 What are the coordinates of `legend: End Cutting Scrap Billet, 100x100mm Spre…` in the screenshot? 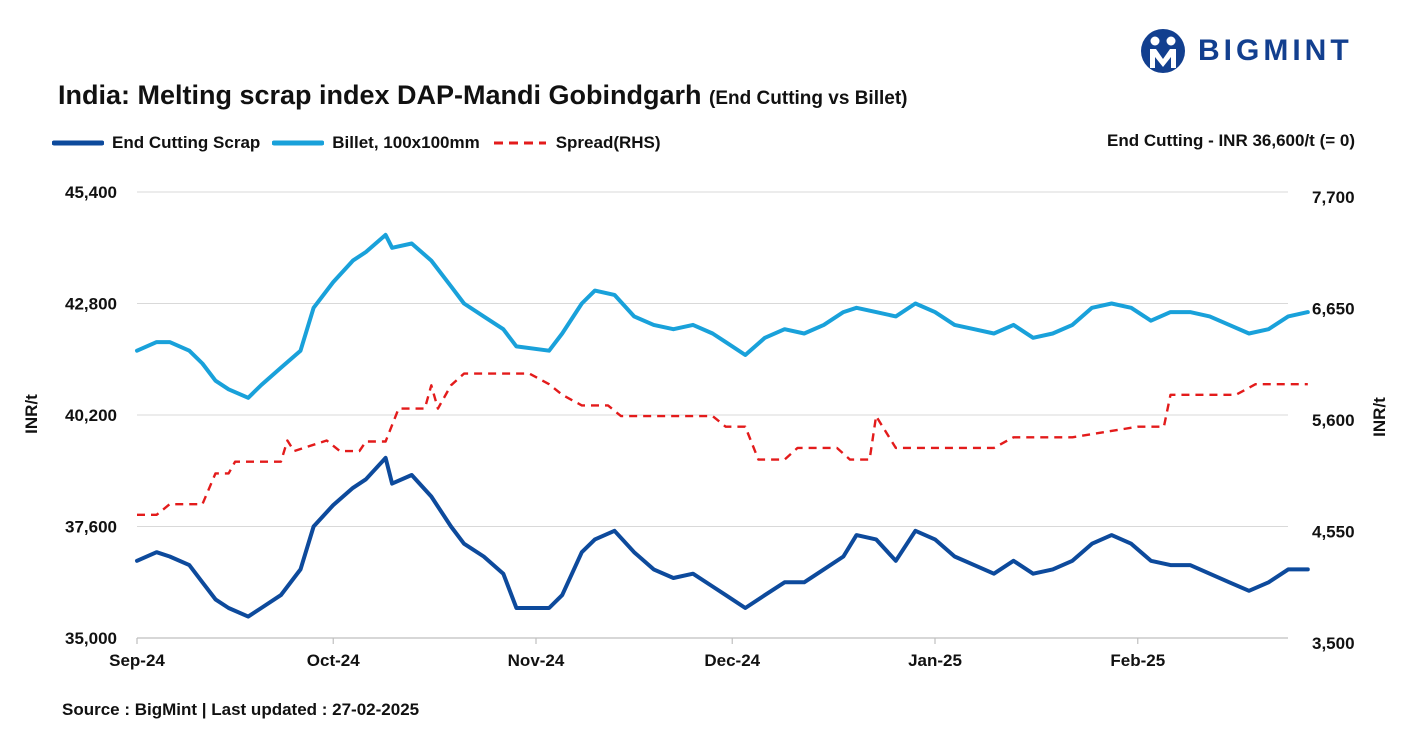 It's located at (356, 143).